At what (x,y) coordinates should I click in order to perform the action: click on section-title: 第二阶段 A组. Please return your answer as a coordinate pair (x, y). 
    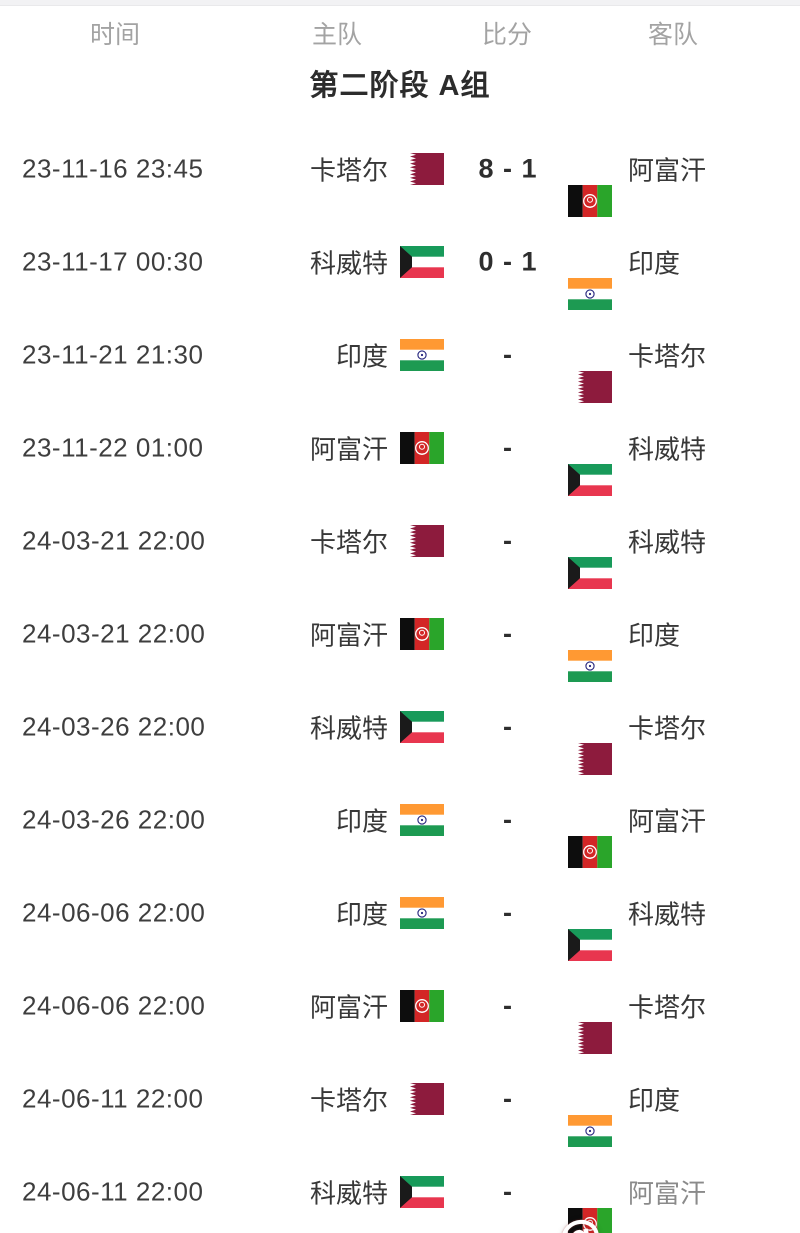
    Looking at the image, I should click on (400, 86).